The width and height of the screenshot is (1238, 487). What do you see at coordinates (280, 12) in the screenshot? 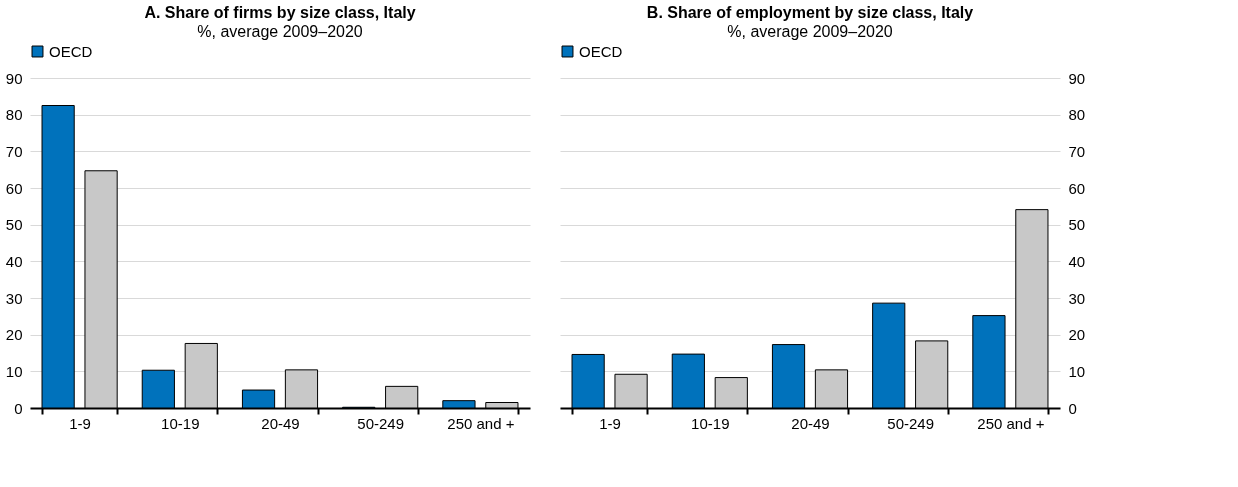
I see `chart-title: A. Share of firms by size class, Italy` at bounding box center [280, 12].